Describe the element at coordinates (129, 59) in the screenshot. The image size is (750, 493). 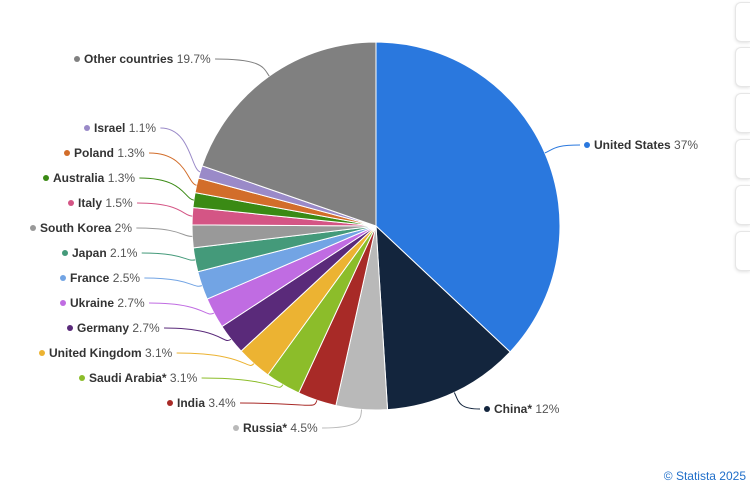
I see `data-label-name: Other countries` at that location.